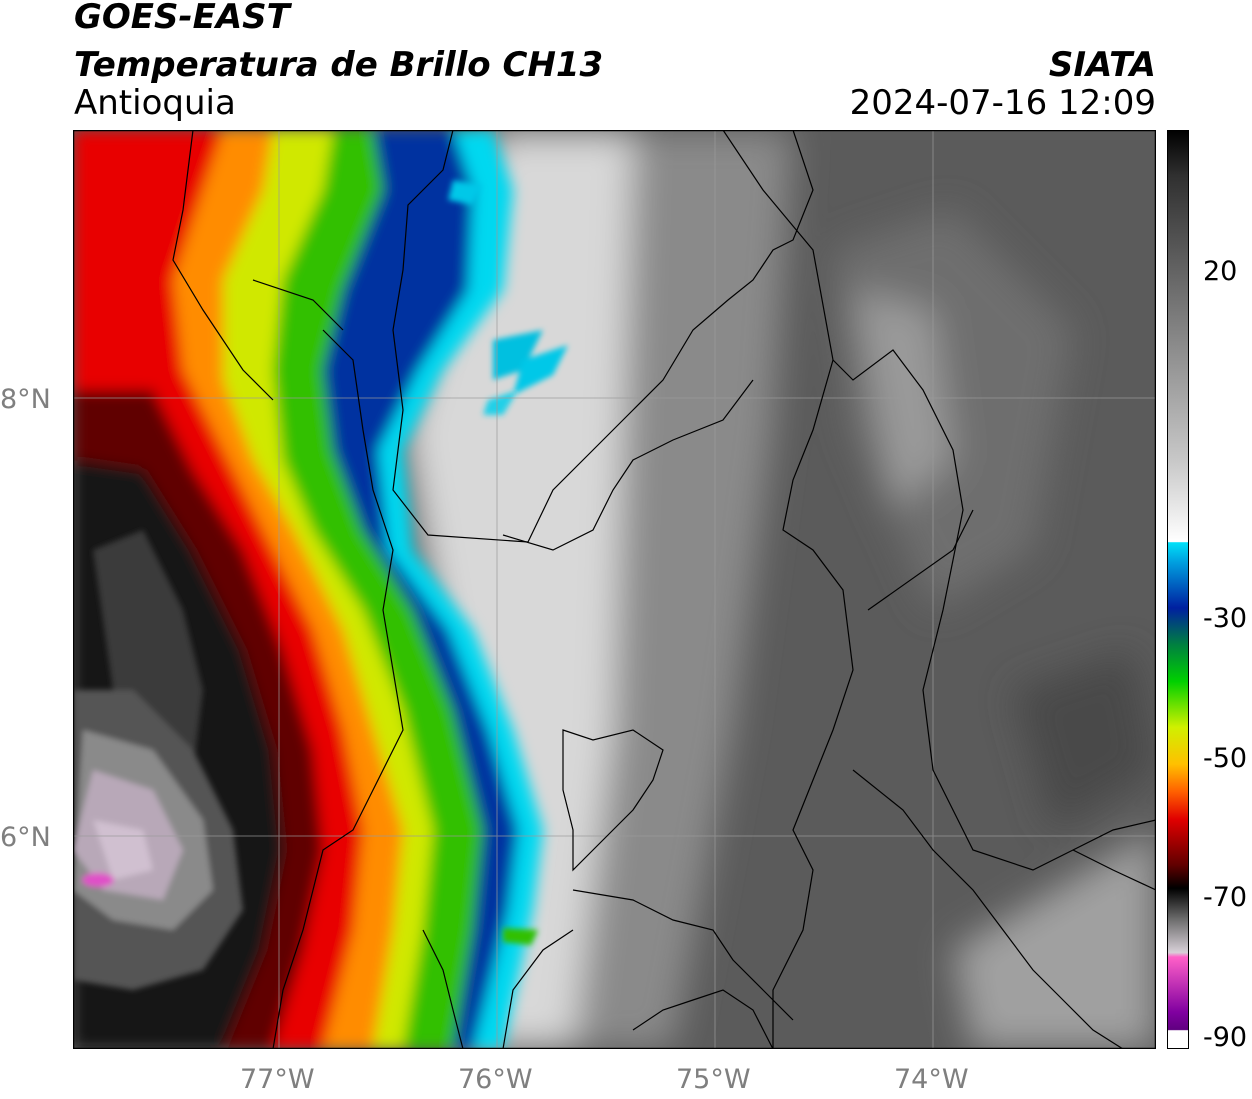  What do you see at coordinates (277, 1079) in the screenshot?
I see `lon-tick-label: 77°W` at bounding box center [277, 1079].